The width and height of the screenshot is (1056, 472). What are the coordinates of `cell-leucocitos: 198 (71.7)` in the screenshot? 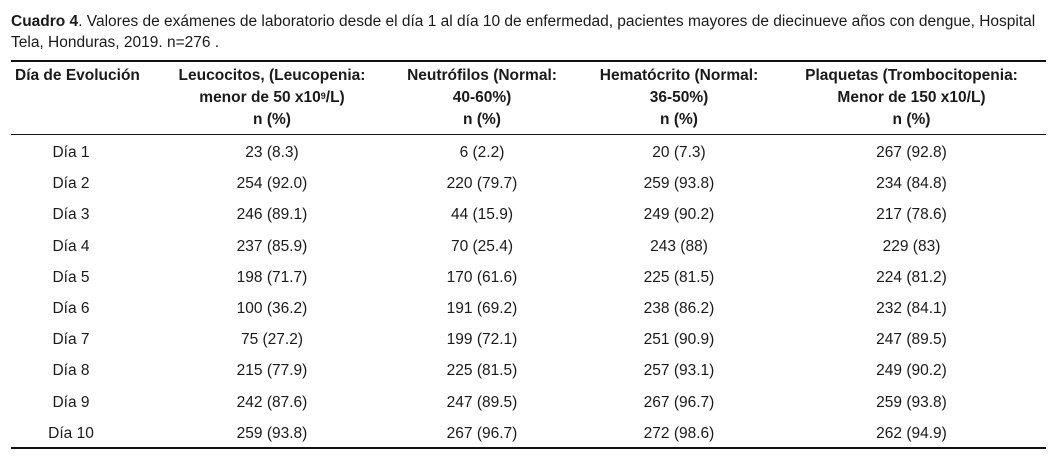 It's located at (272, 277).